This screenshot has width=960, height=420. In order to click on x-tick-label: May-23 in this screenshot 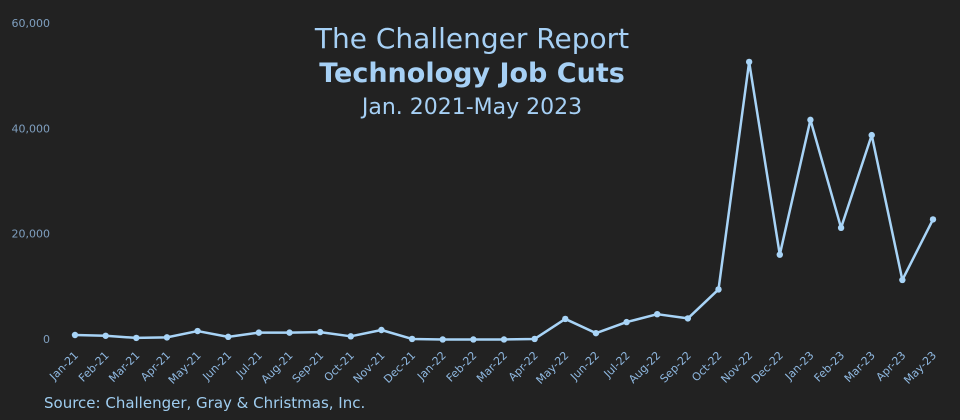, I will do `click(920, 368)`.